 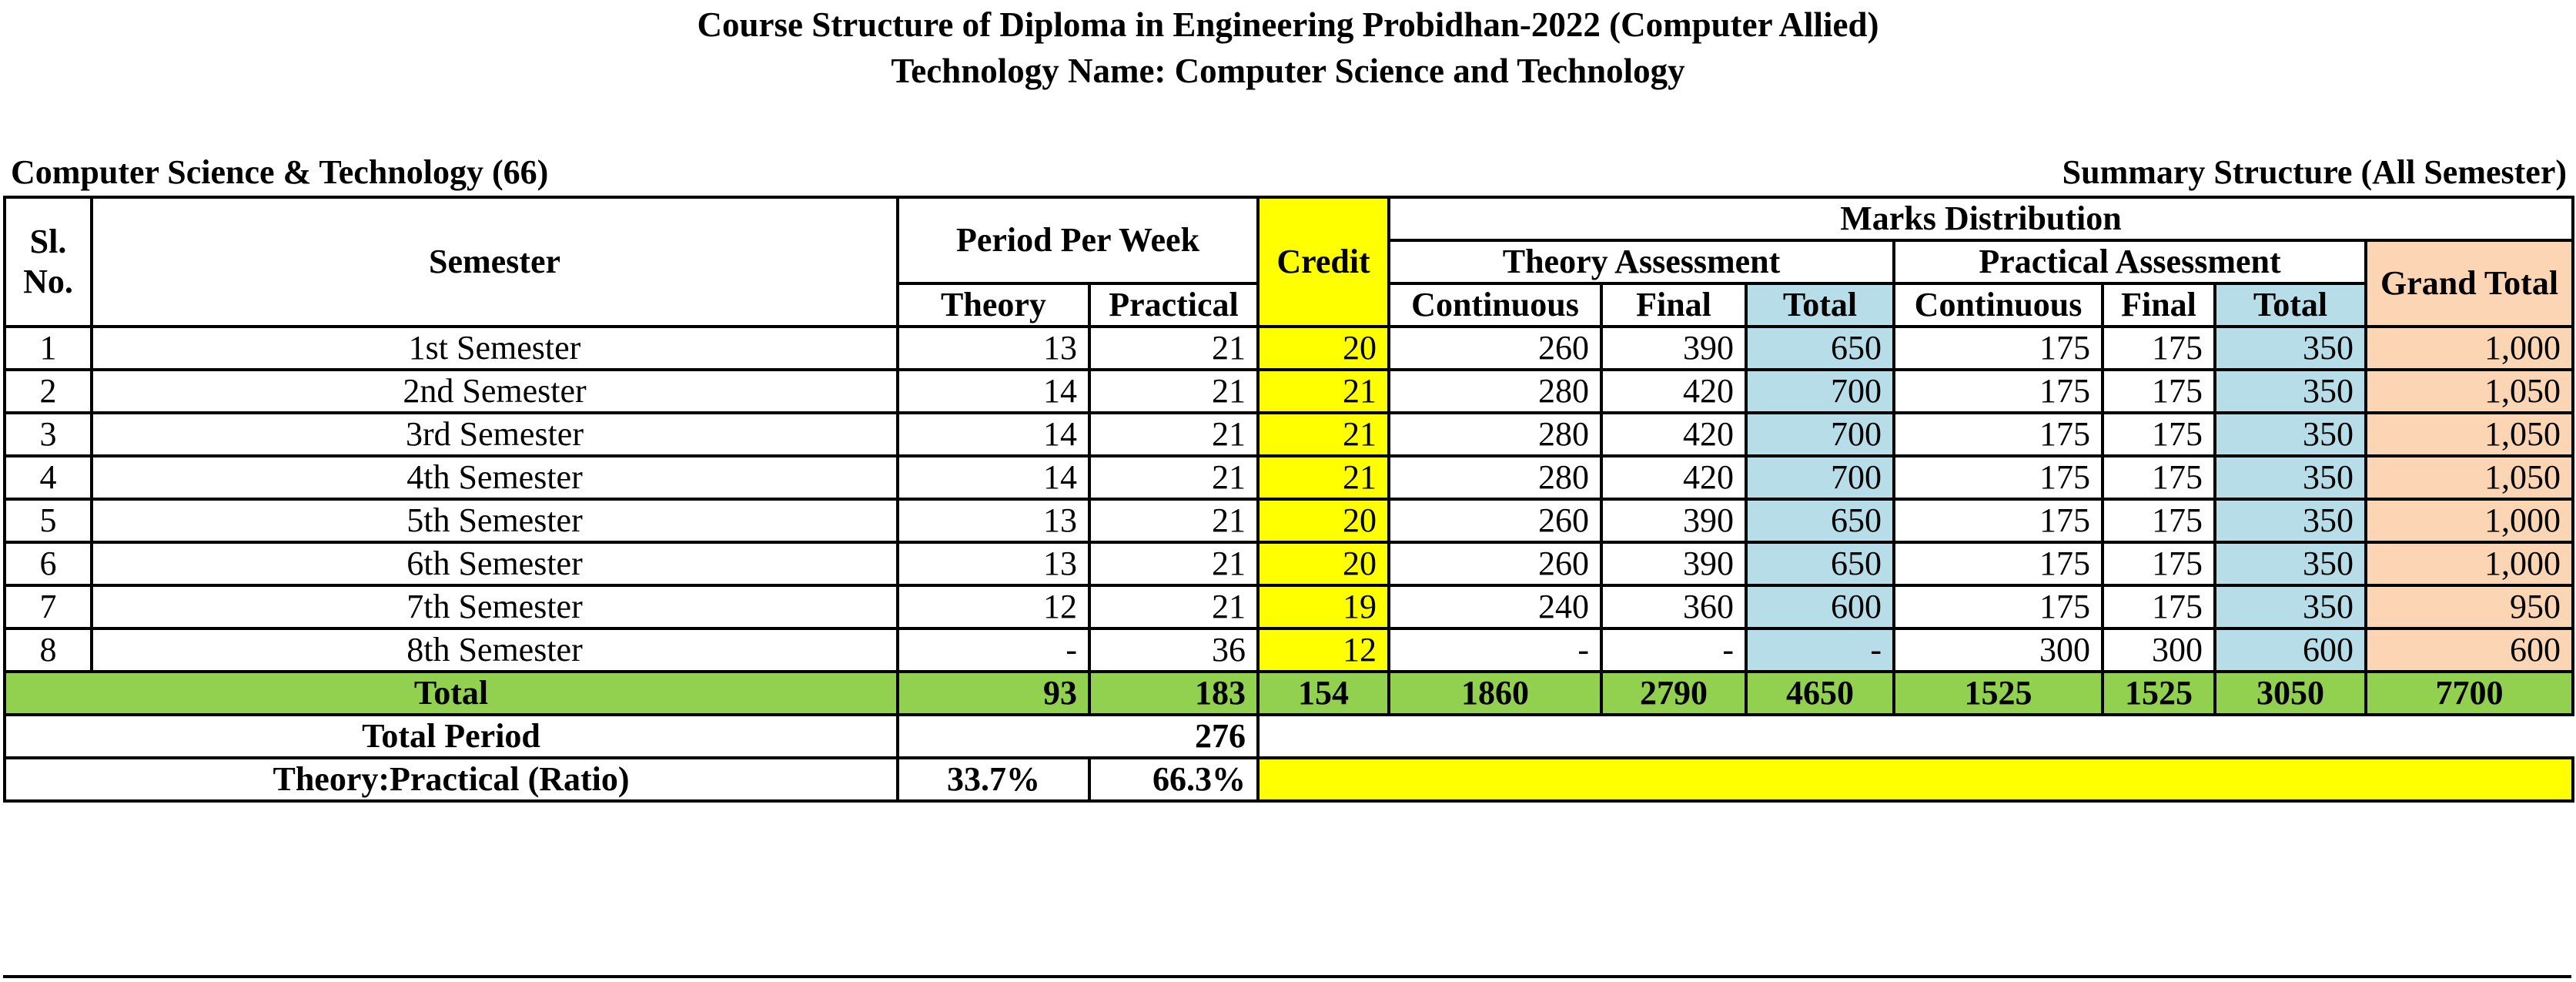 I want to click on total-period-blank, so click(x=1915, y=735).